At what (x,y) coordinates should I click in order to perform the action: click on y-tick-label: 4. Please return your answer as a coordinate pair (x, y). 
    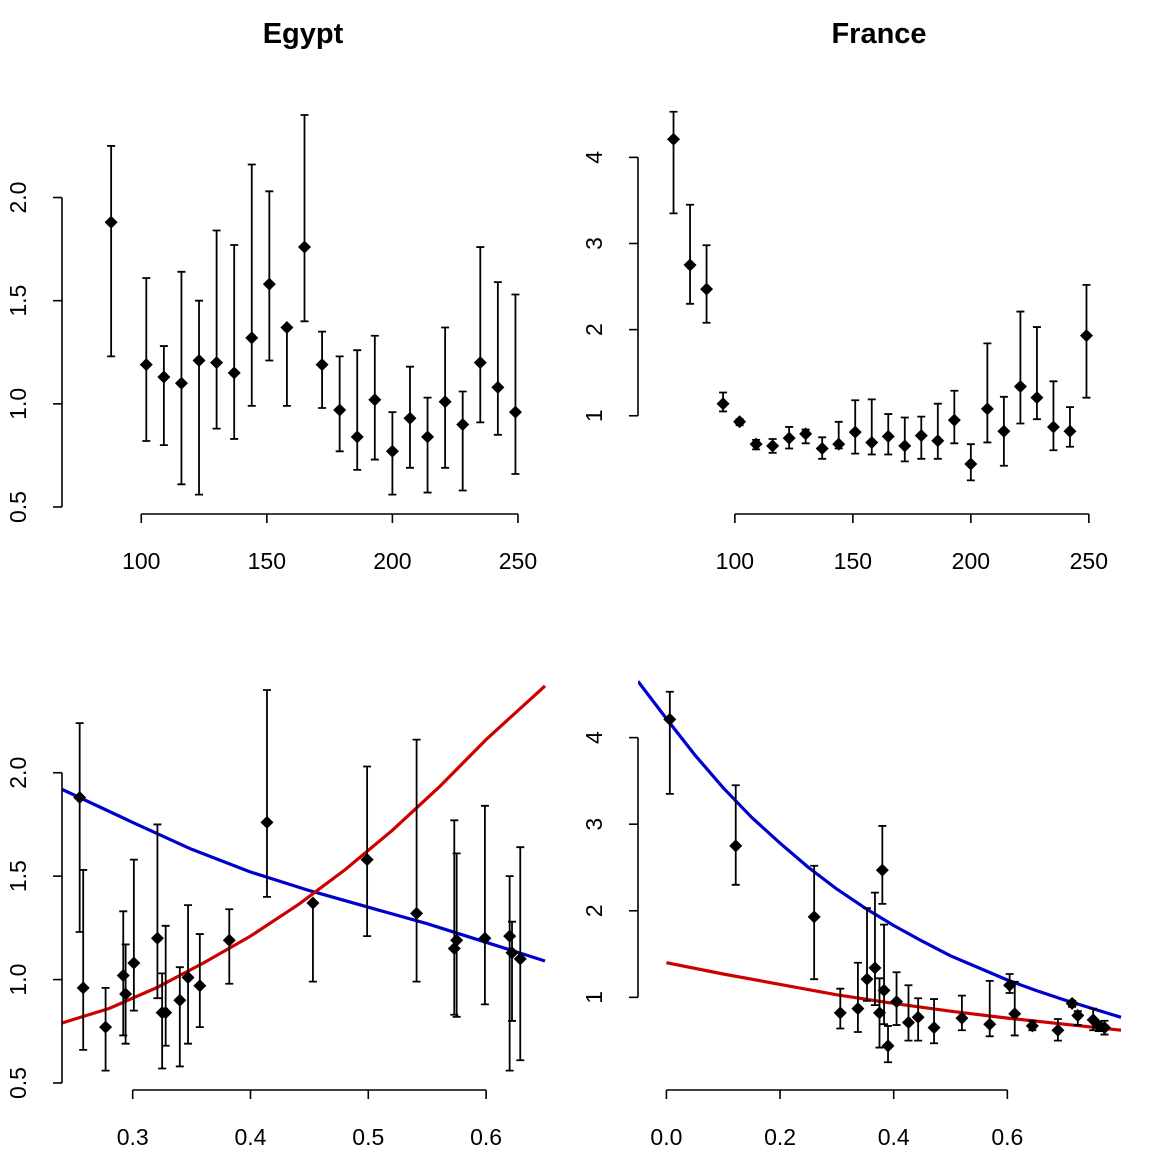
    Looking at the image, I should click on (594, 737).